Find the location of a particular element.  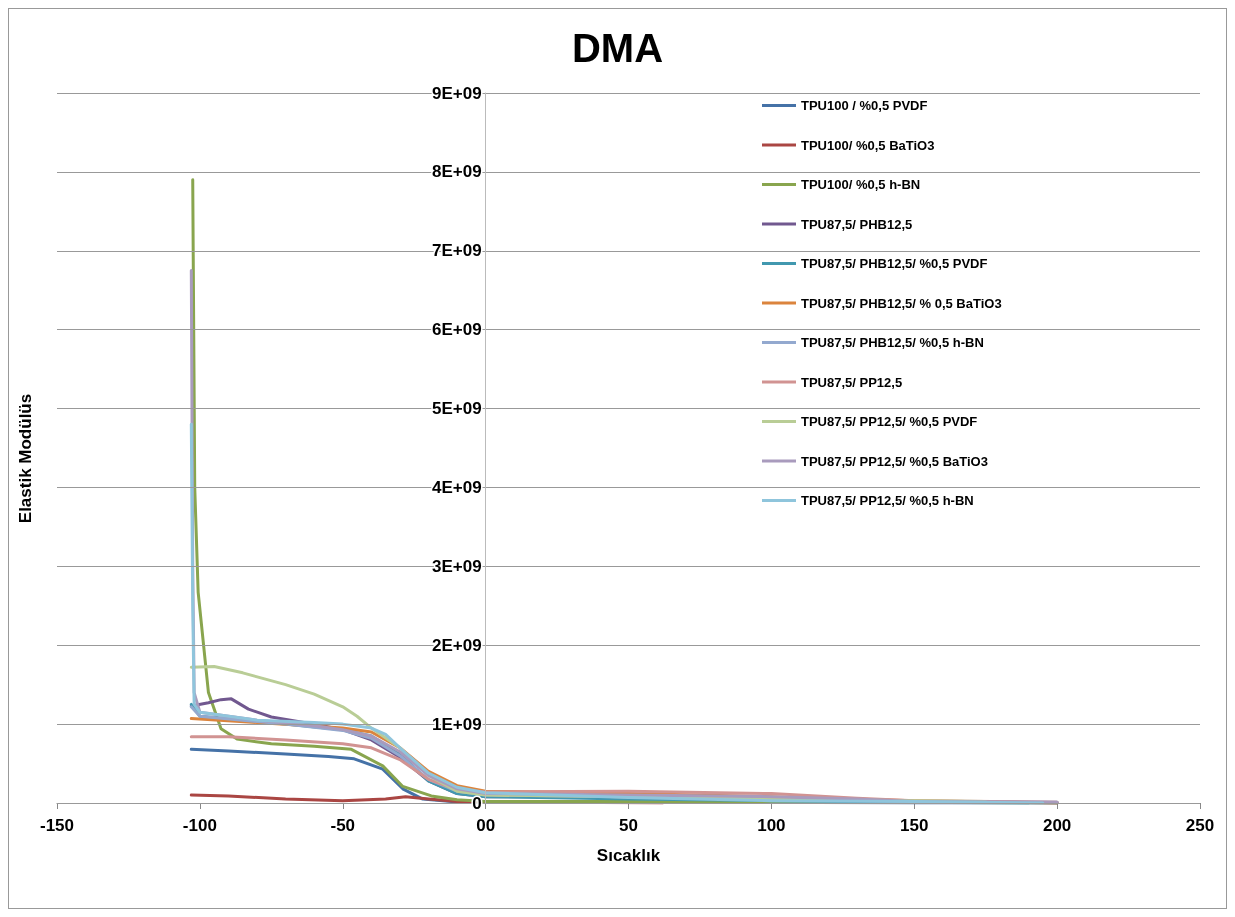

x-tick-label: 150 is located at coordinates (914, 825).